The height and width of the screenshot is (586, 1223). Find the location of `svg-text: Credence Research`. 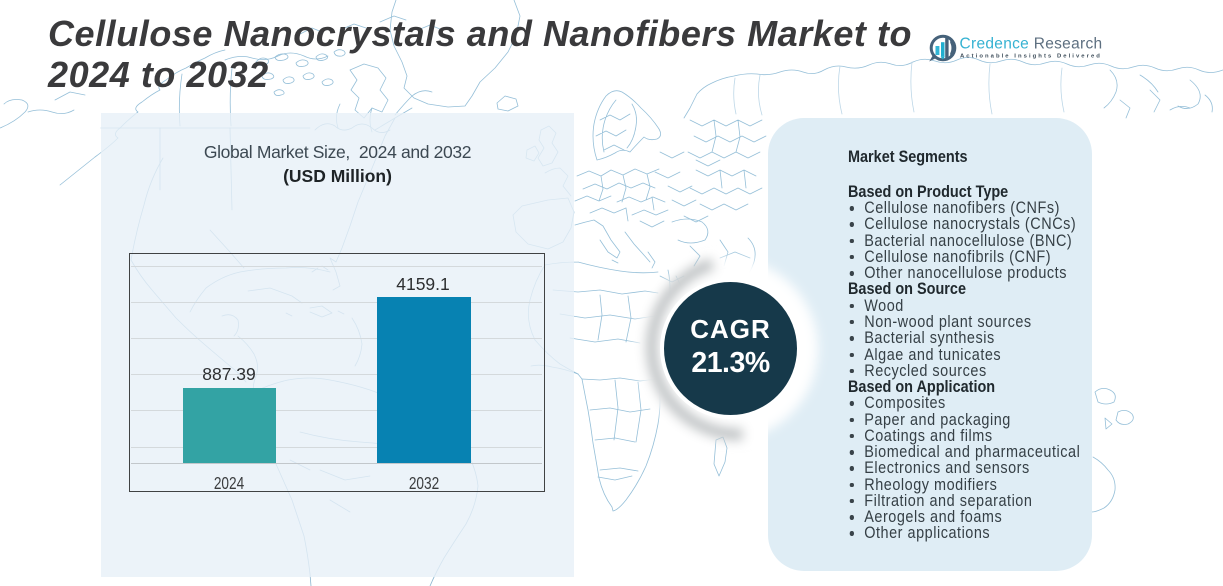

svg-text: Credence Research is located at coordinates (1031, 43).